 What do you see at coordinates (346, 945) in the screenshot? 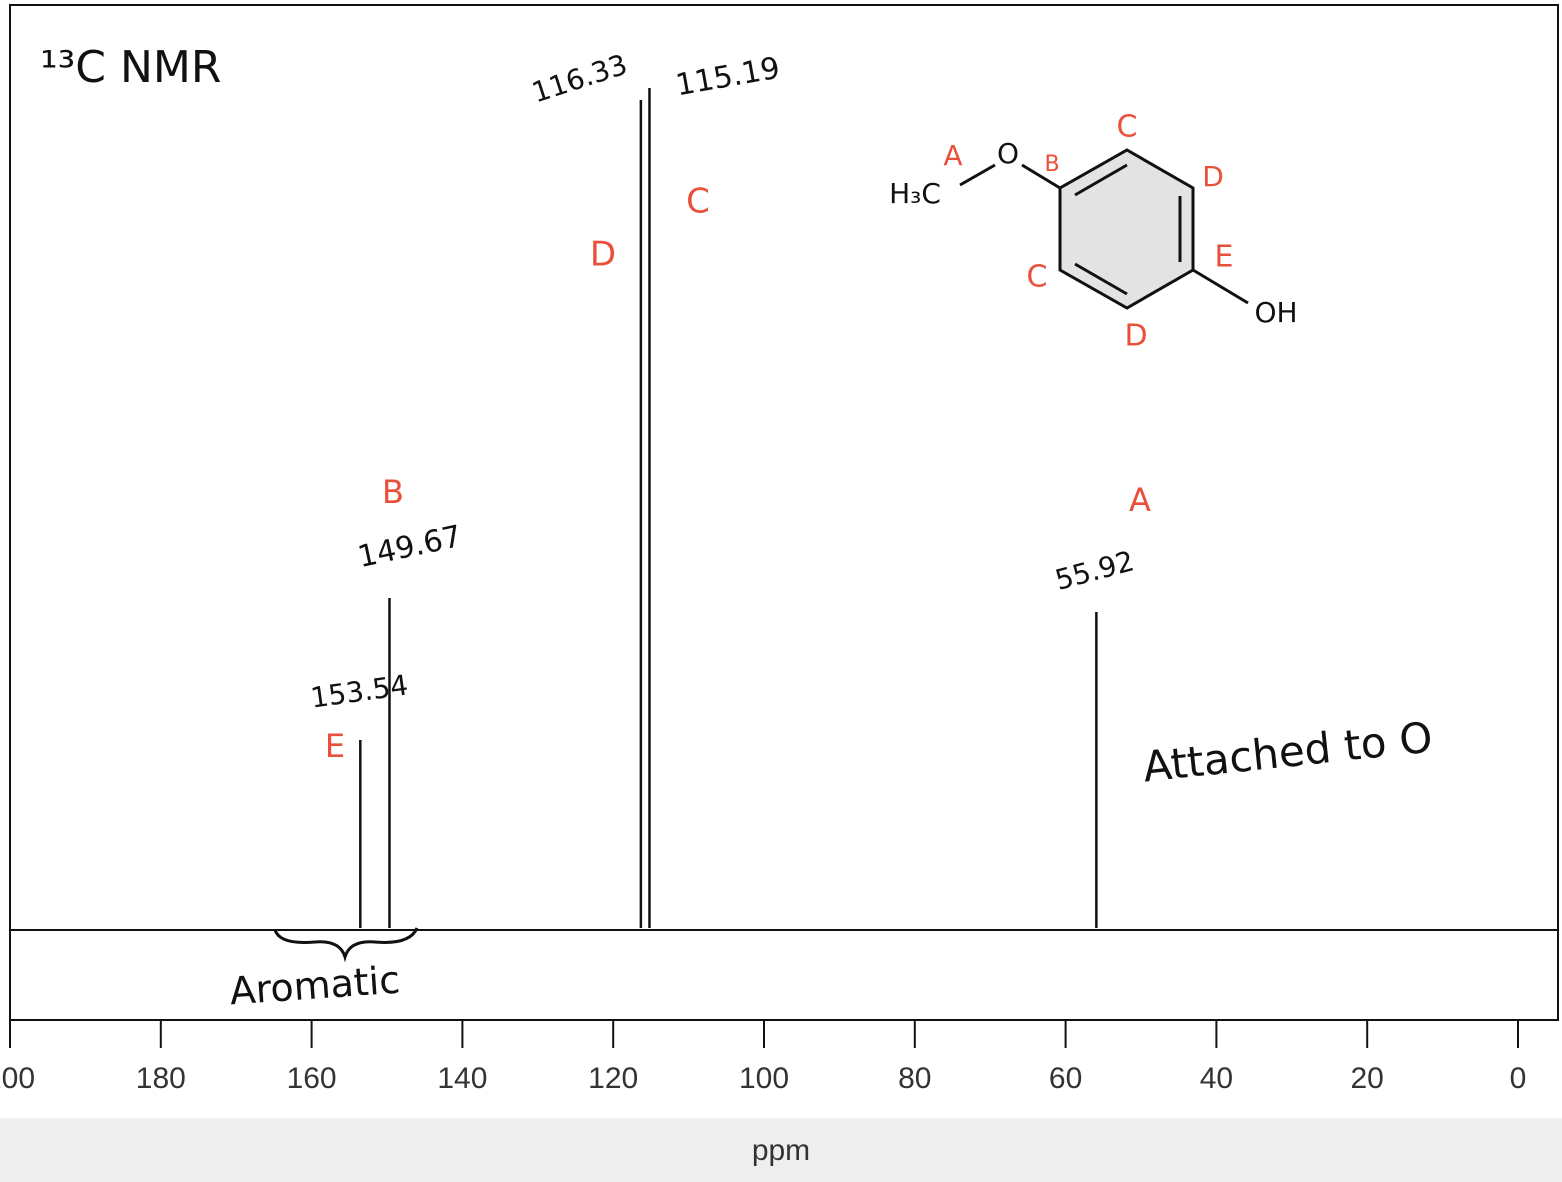
I see `brace` at bounding box center [346, 945].